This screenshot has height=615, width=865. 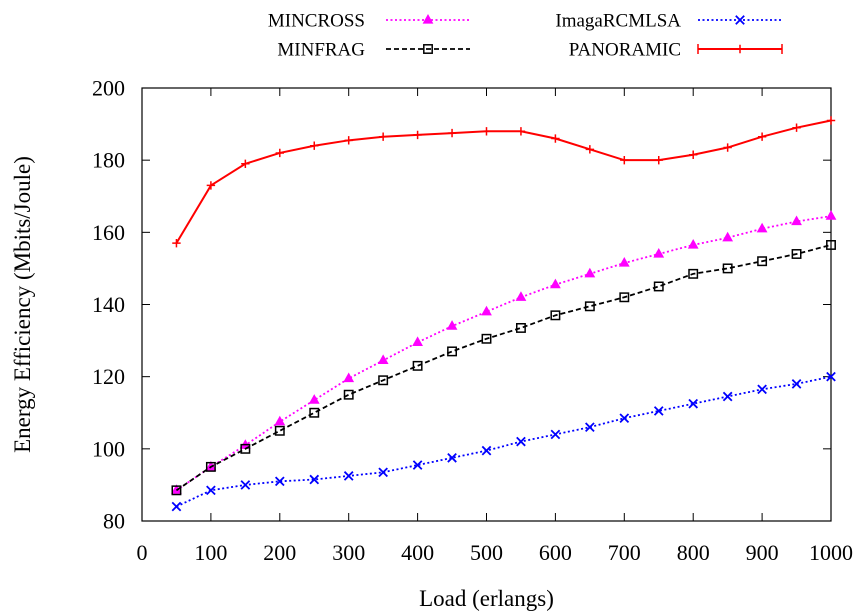 What do you see at coordinates (108, 376) in the screenshot?
I see `y-tick-label: 120` at bounding box center [108, 376].